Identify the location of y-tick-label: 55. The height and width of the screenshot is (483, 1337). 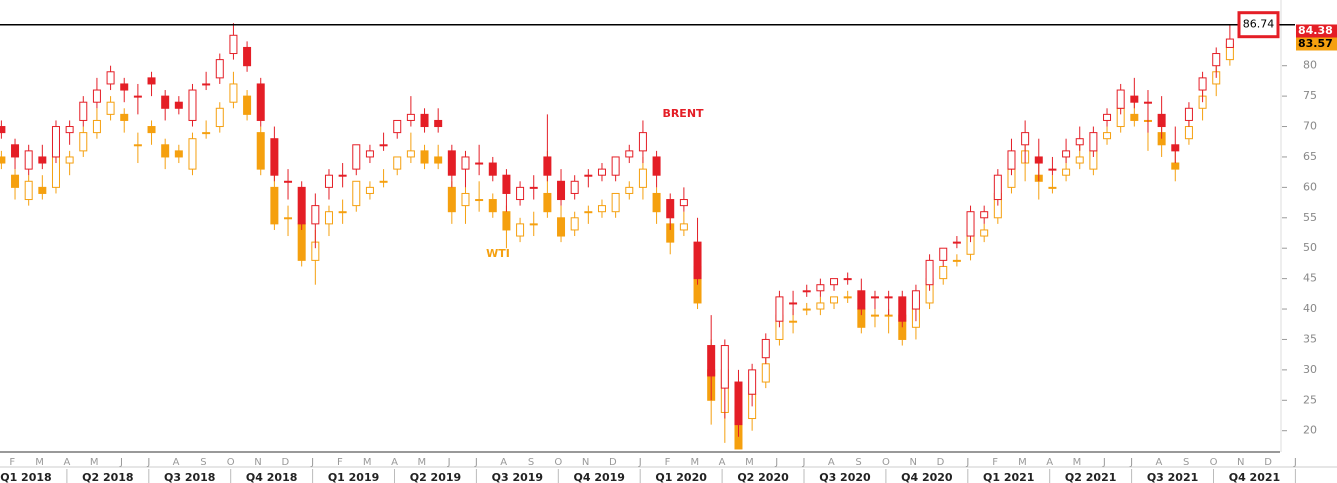
(1310, 217).